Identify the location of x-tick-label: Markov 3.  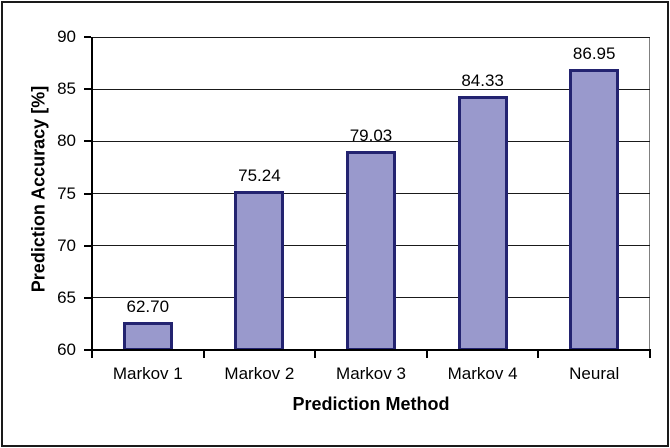
(371, 373).